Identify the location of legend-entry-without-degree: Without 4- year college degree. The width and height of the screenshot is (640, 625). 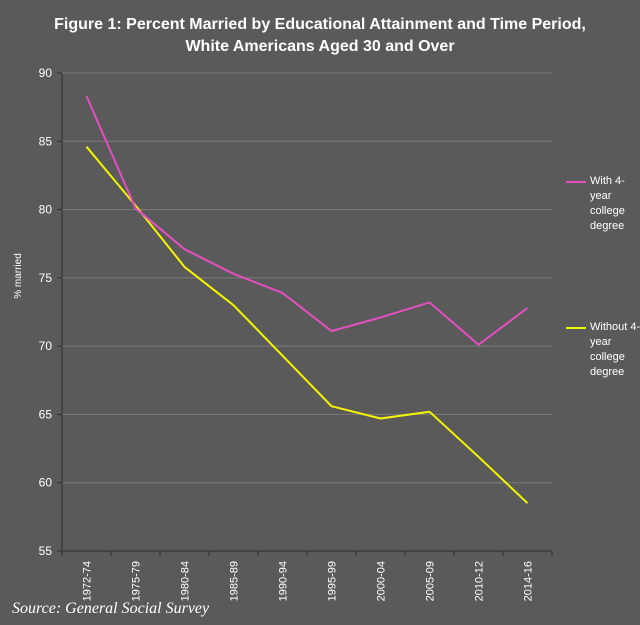
(603, 352).